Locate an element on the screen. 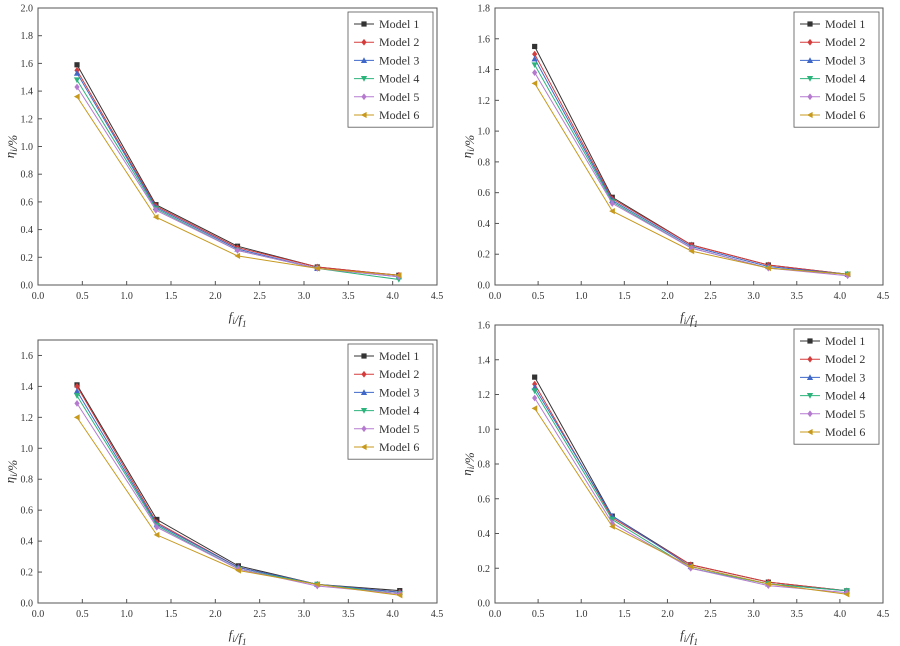 Image resolution: width=900 pixels, height=646 pixels. legend-label: Model 5 is located at coordinates (399, 97).